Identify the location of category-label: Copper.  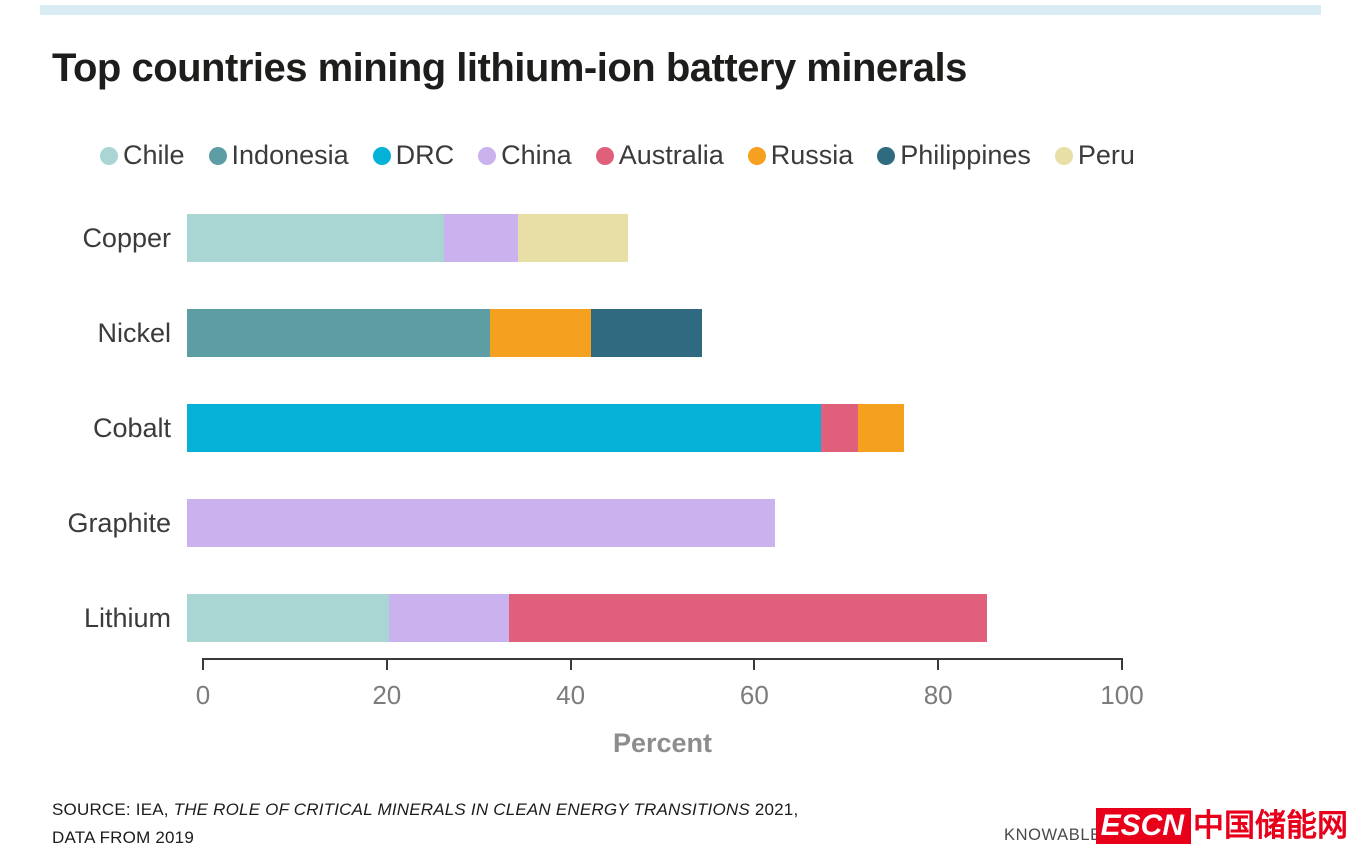
(126, 237).